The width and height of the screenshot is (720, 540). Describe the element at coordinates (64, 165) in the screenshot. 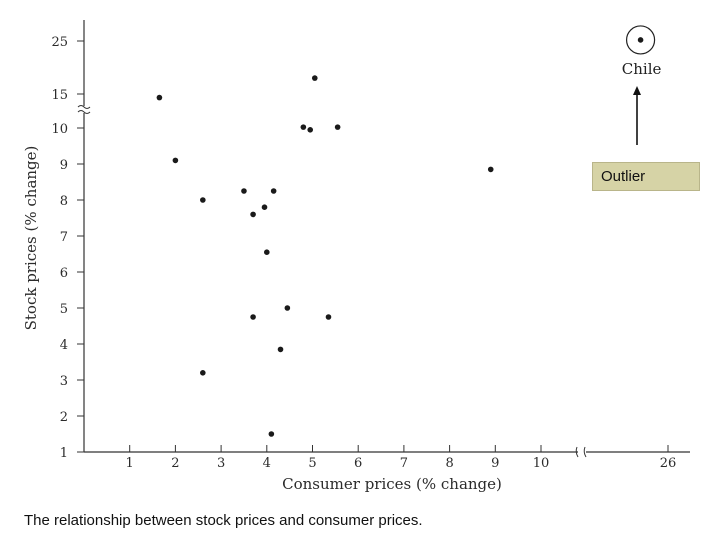

I see `y-tick-label: 9` at that location.